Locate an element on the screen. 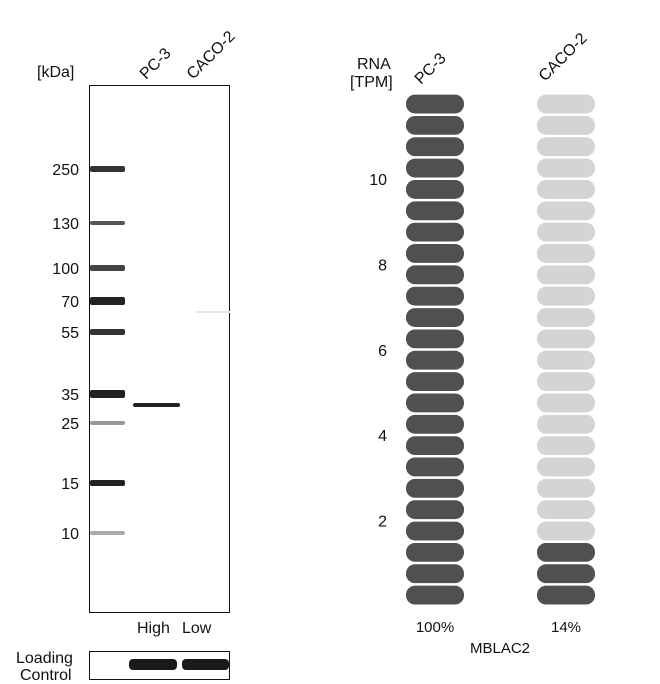 This screenshot has height=684, width=660. marker-label: 15 is located at coordinates (70, 484).